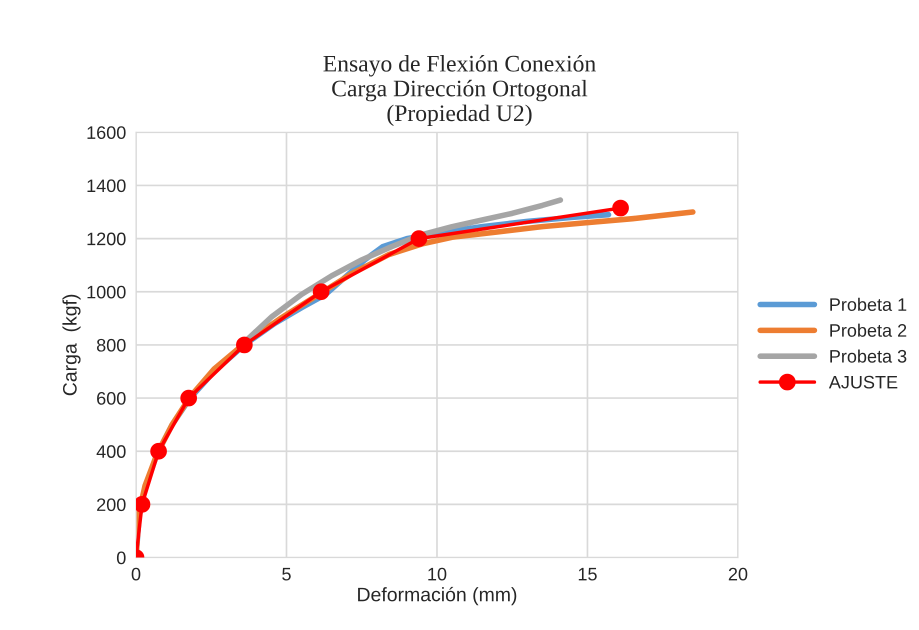 Image resolution: width=919 pixels, height=630 pixels. I want to click on y-tick-label: 1600, so click(107, 133).